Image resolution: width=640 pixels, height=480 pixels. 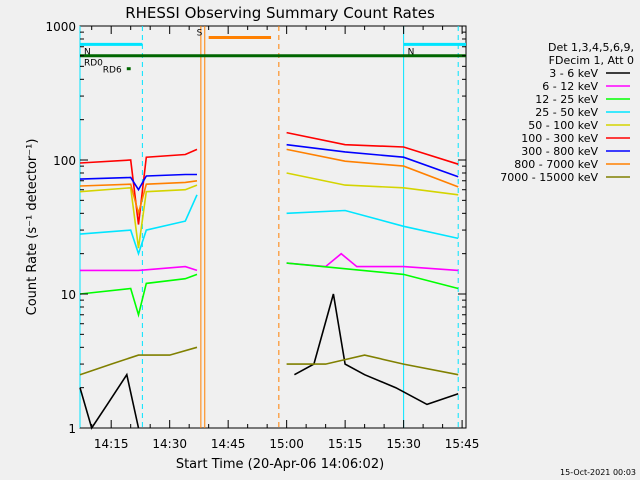 What do you see at coordinates (345, 444) in the screenshot?
I see `x-tick-label: 15:15` at bounding box center [345, 444].